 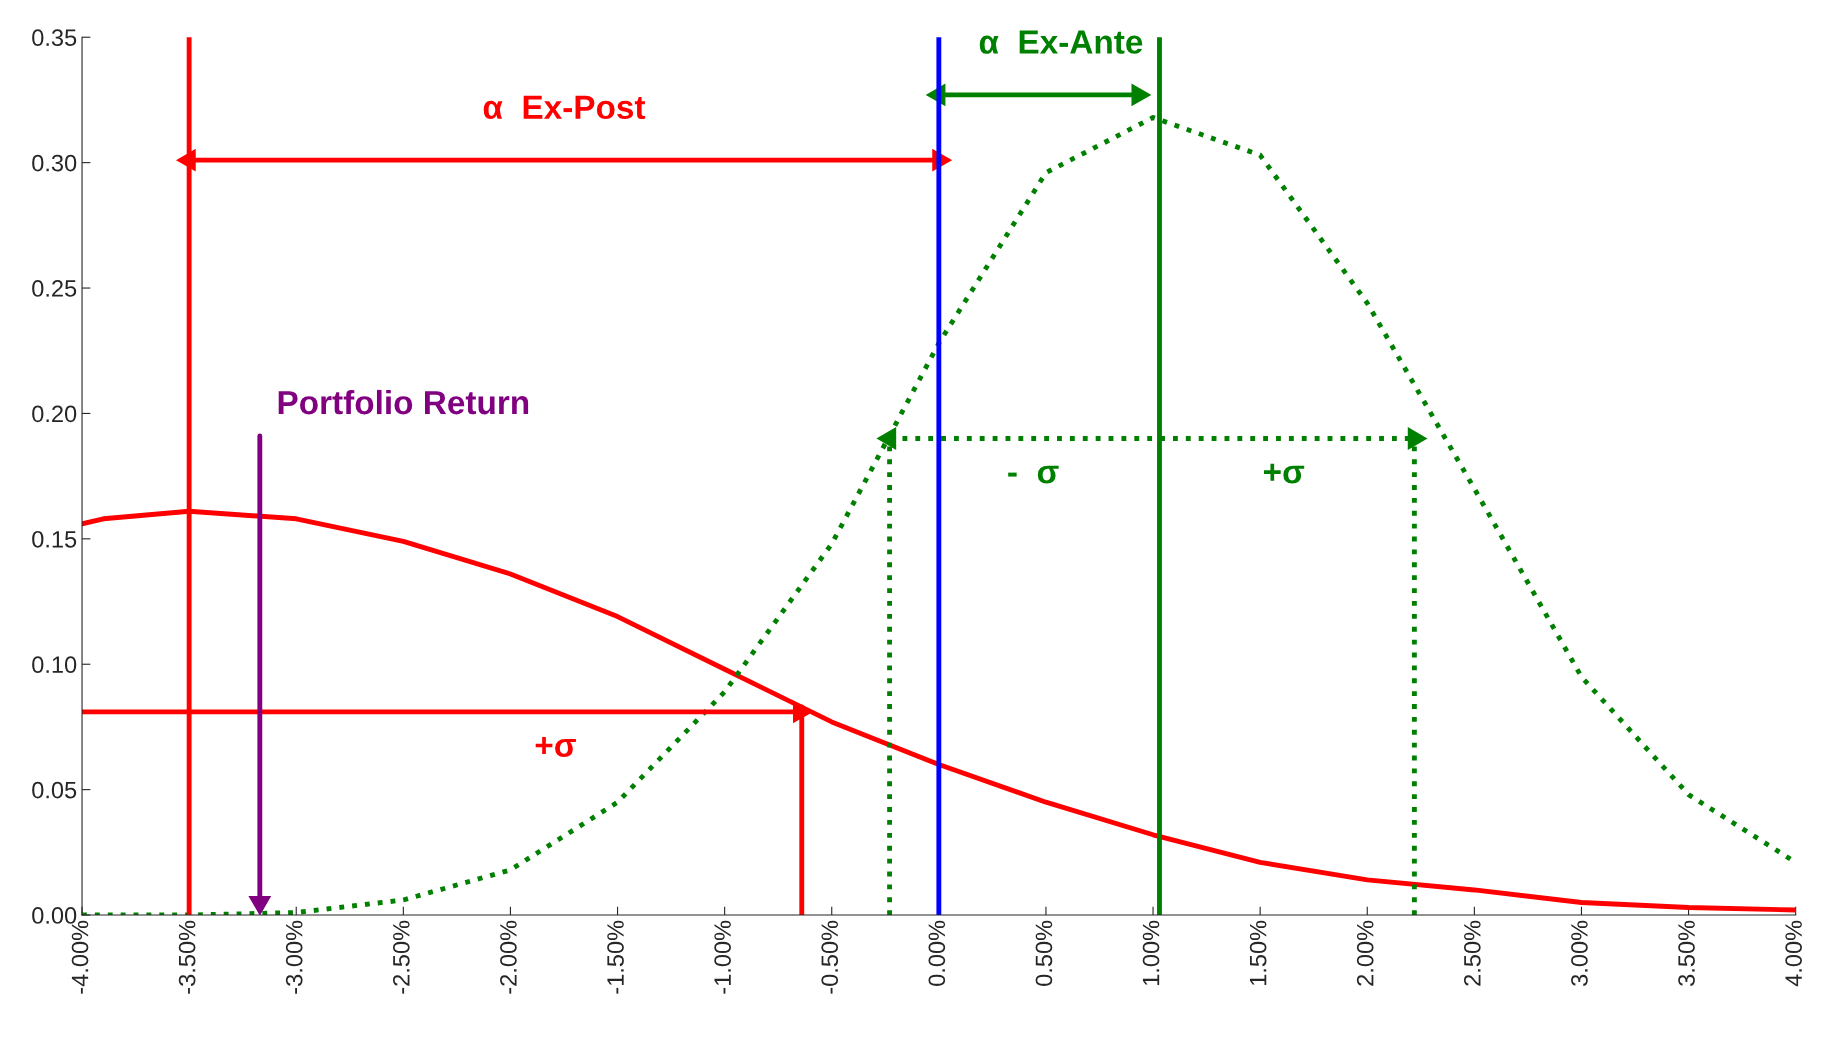 What do you see at coordinates (1151, 953) in the screenshot?
I see `x-tick-label: 1.00%` at bounding box center [1151, 953].